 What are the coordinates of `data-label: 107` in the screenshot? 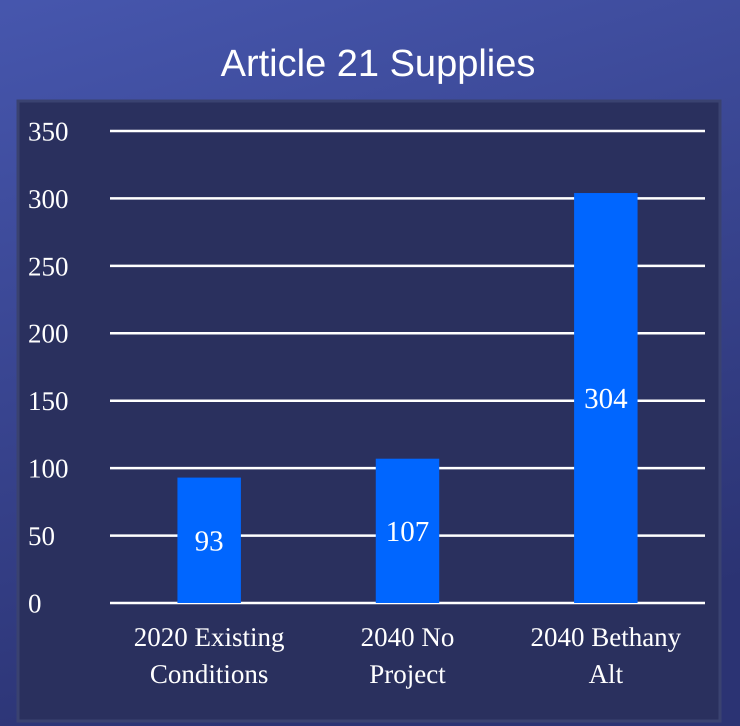 It's located at (408, 532).